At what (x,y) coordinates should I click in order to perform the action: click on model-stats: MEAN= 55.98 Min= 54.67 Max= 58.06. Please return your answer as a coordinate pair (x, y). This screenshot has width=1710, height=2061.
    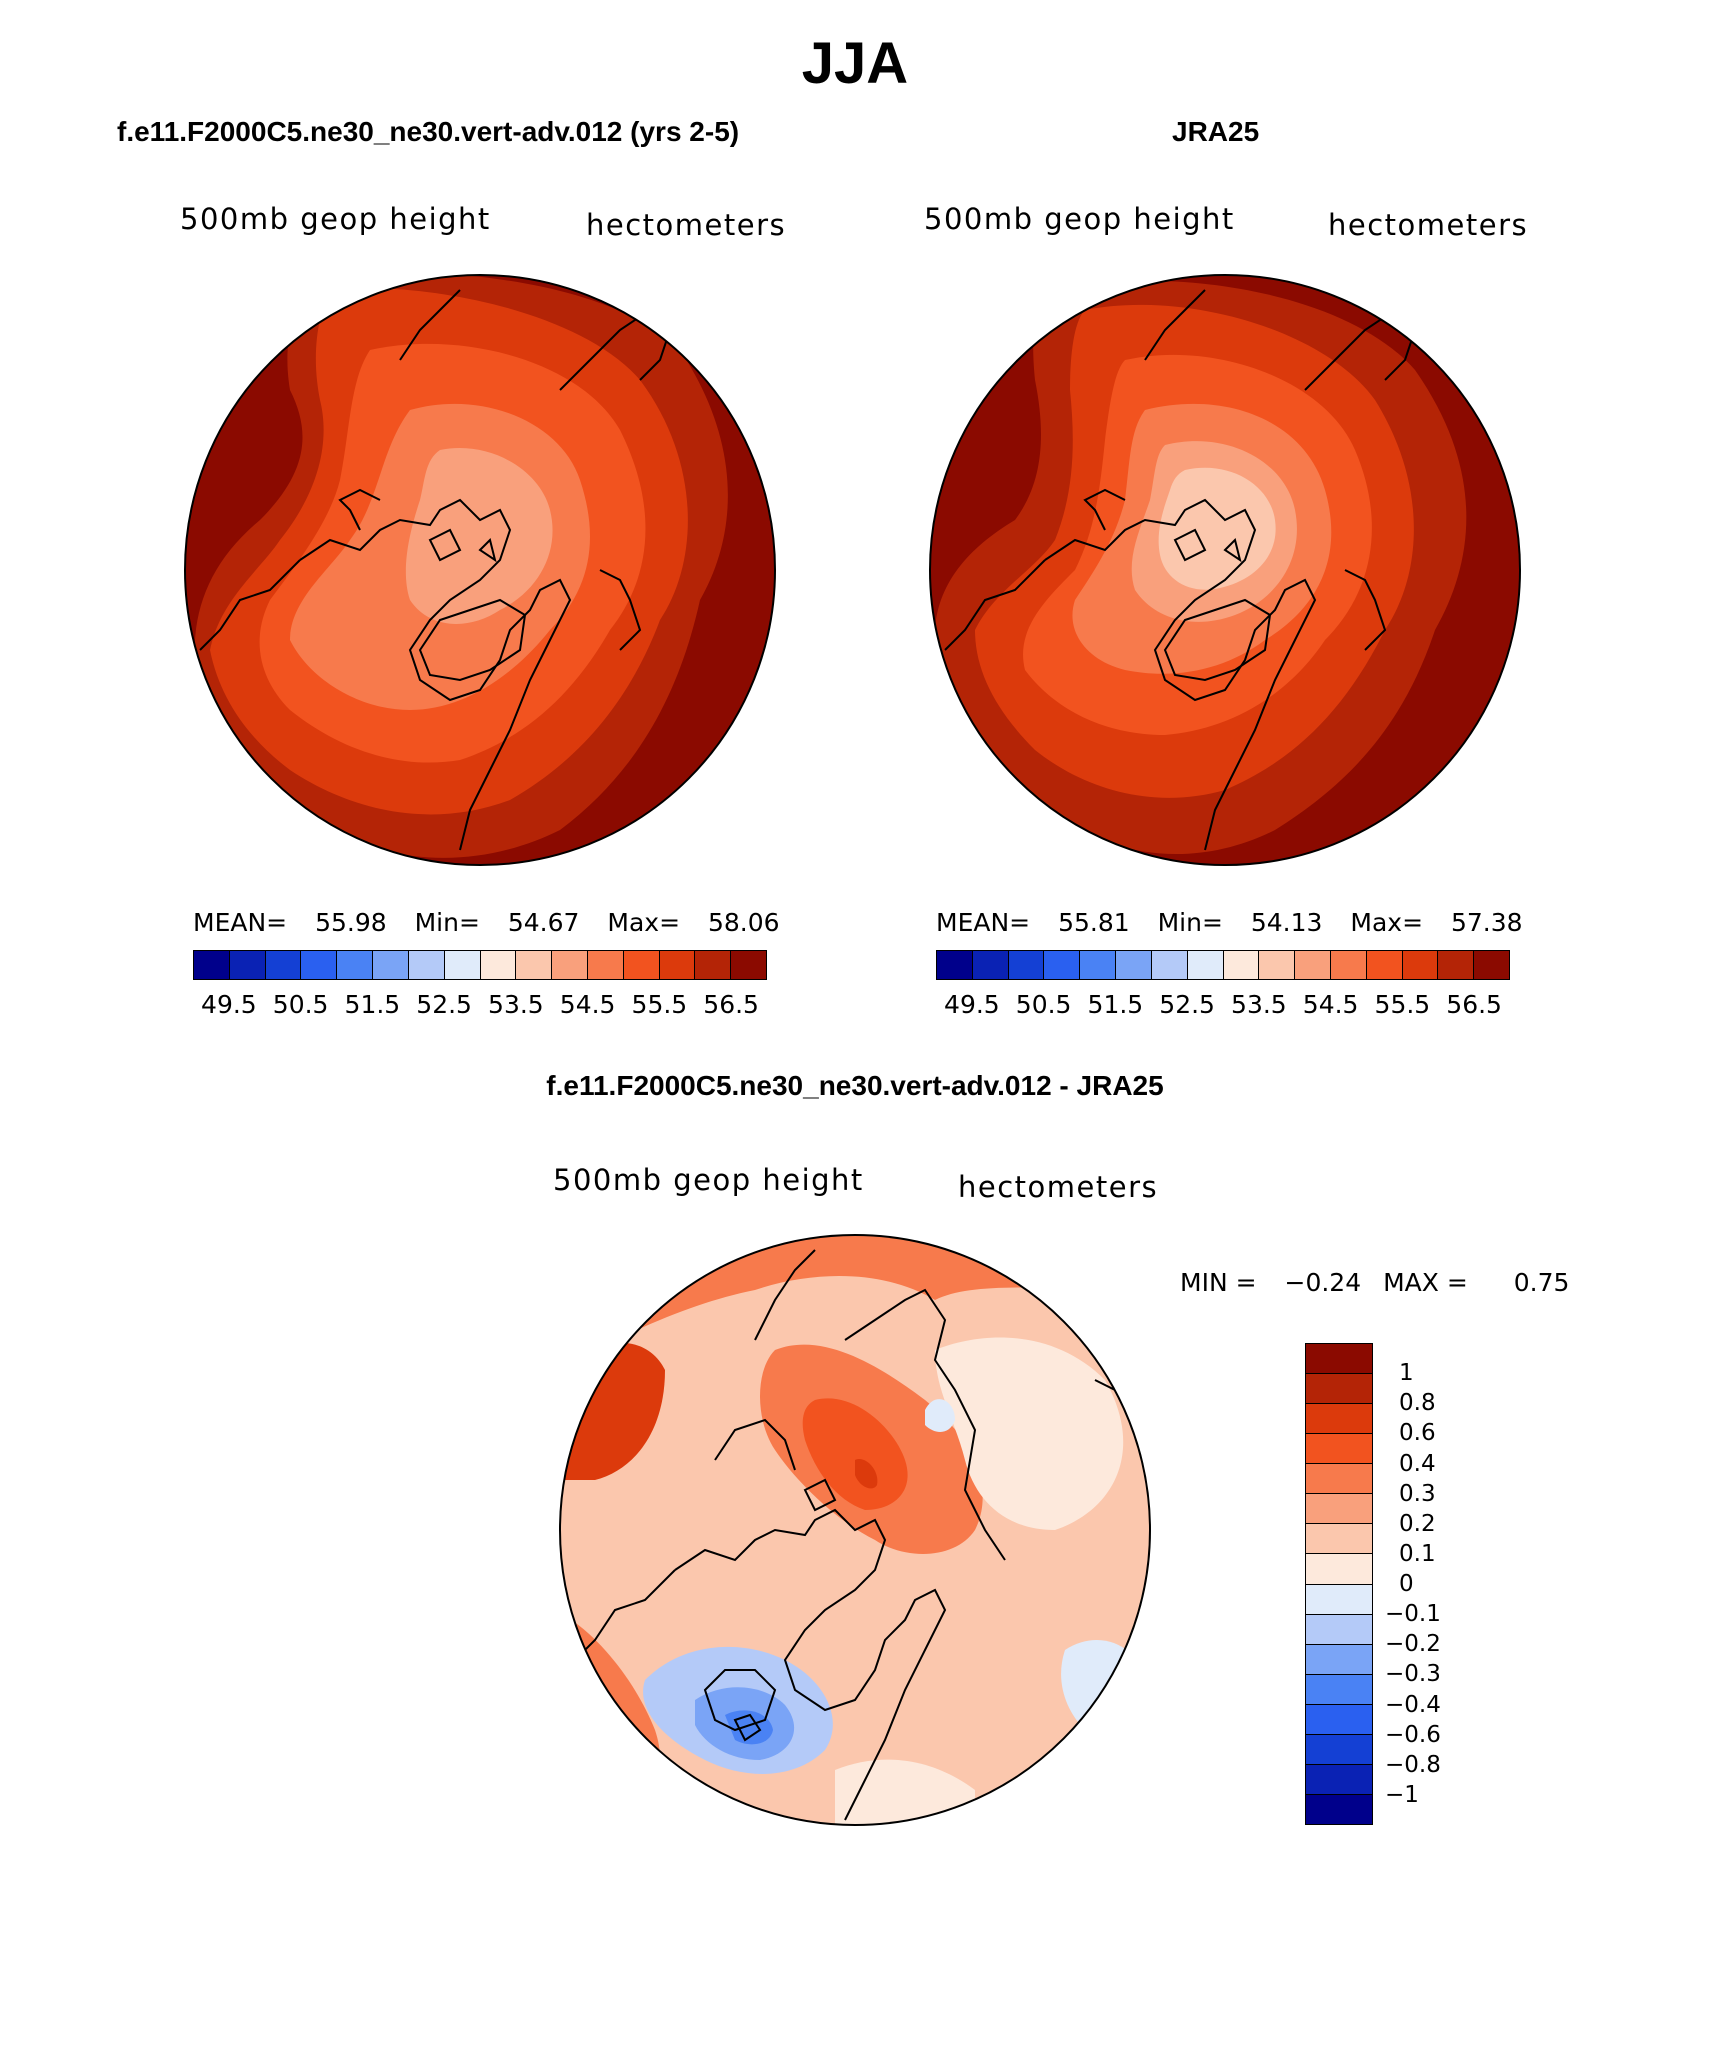
    Looking at the image, I should click on (486, 922).